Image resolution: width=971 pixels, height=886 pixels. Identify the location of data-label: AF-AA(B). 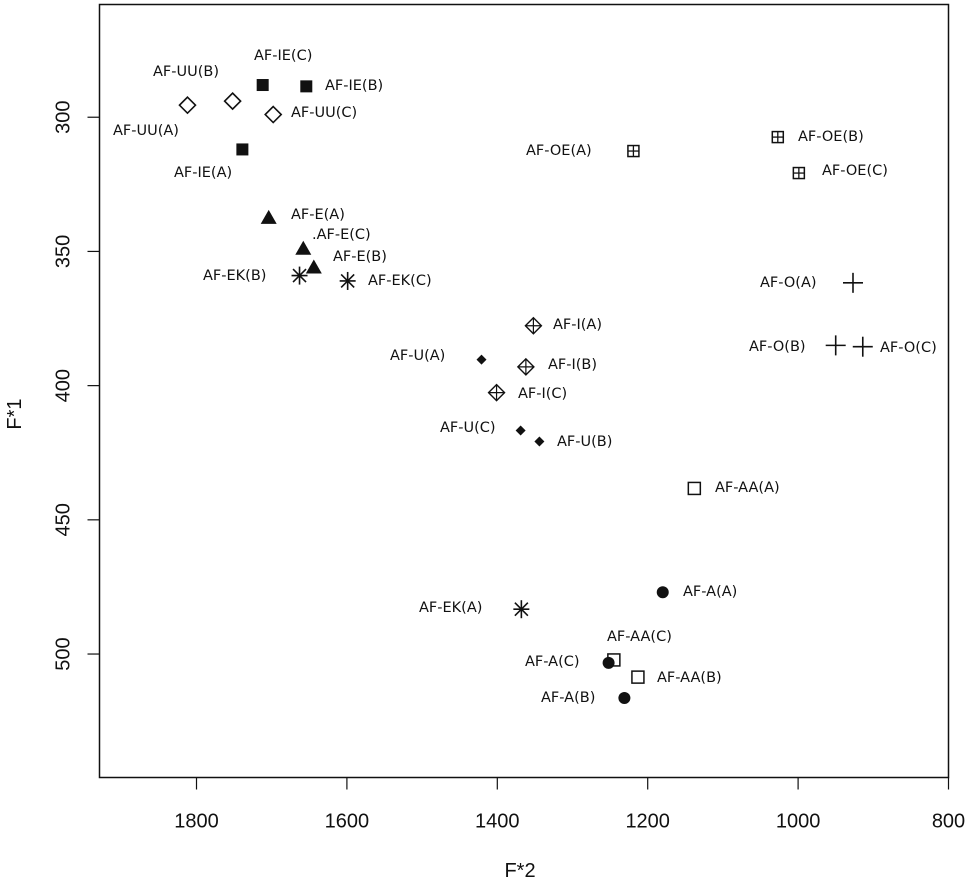
(689, 678).